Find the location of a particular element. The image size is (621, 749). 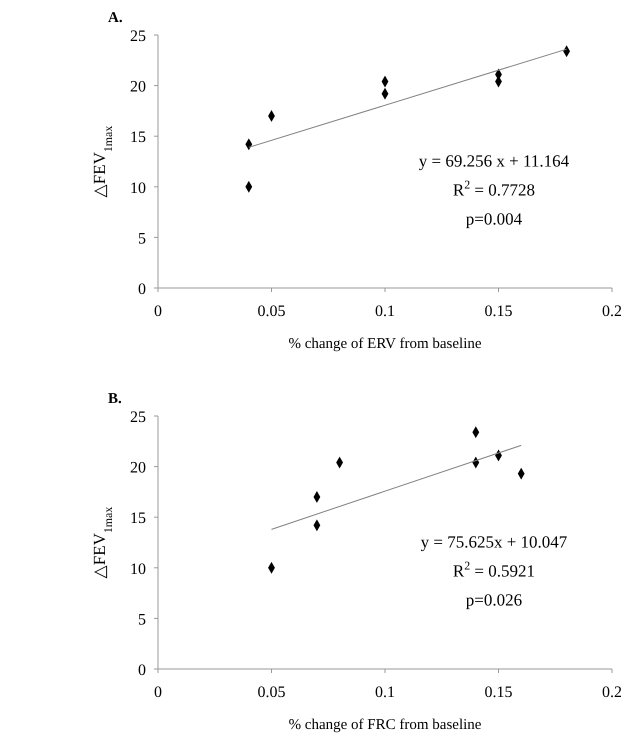

chart-title: A. is located at coordinates (115, 18).